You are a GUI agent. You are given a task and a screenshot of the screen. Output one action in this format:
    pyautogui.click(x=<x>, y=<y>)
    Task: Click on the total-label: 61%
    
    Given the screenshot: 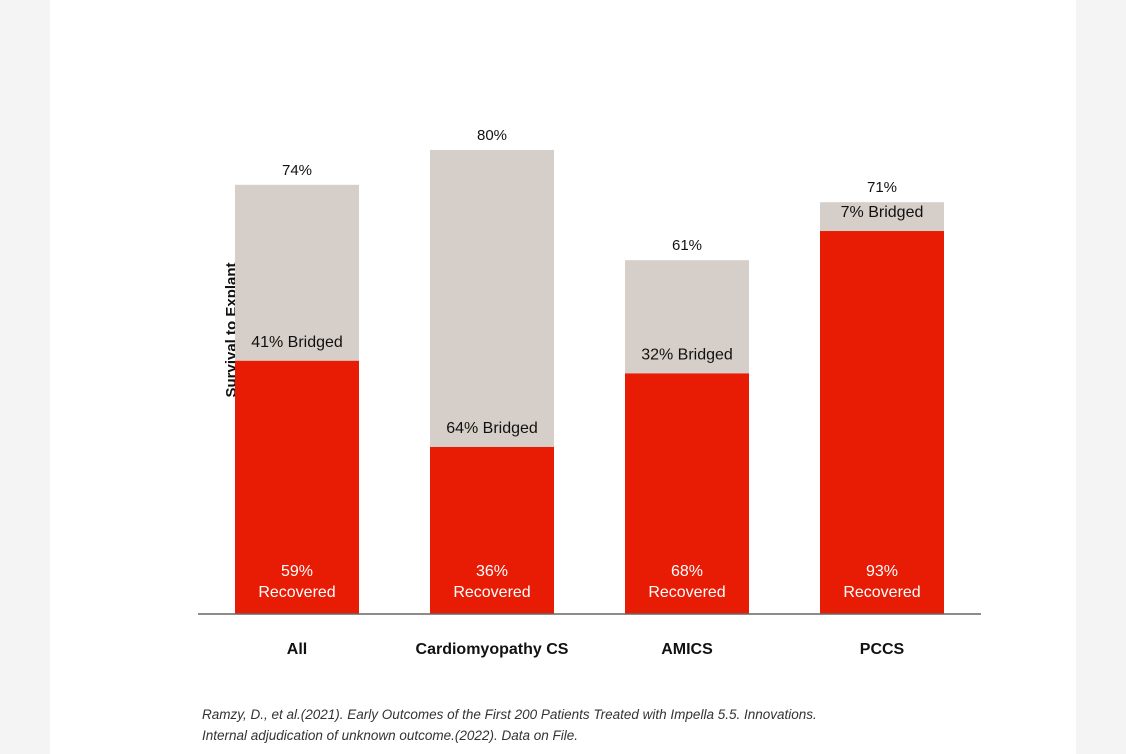 What is the action you would take?
    pyautogui.click(x=687, y=245)
    